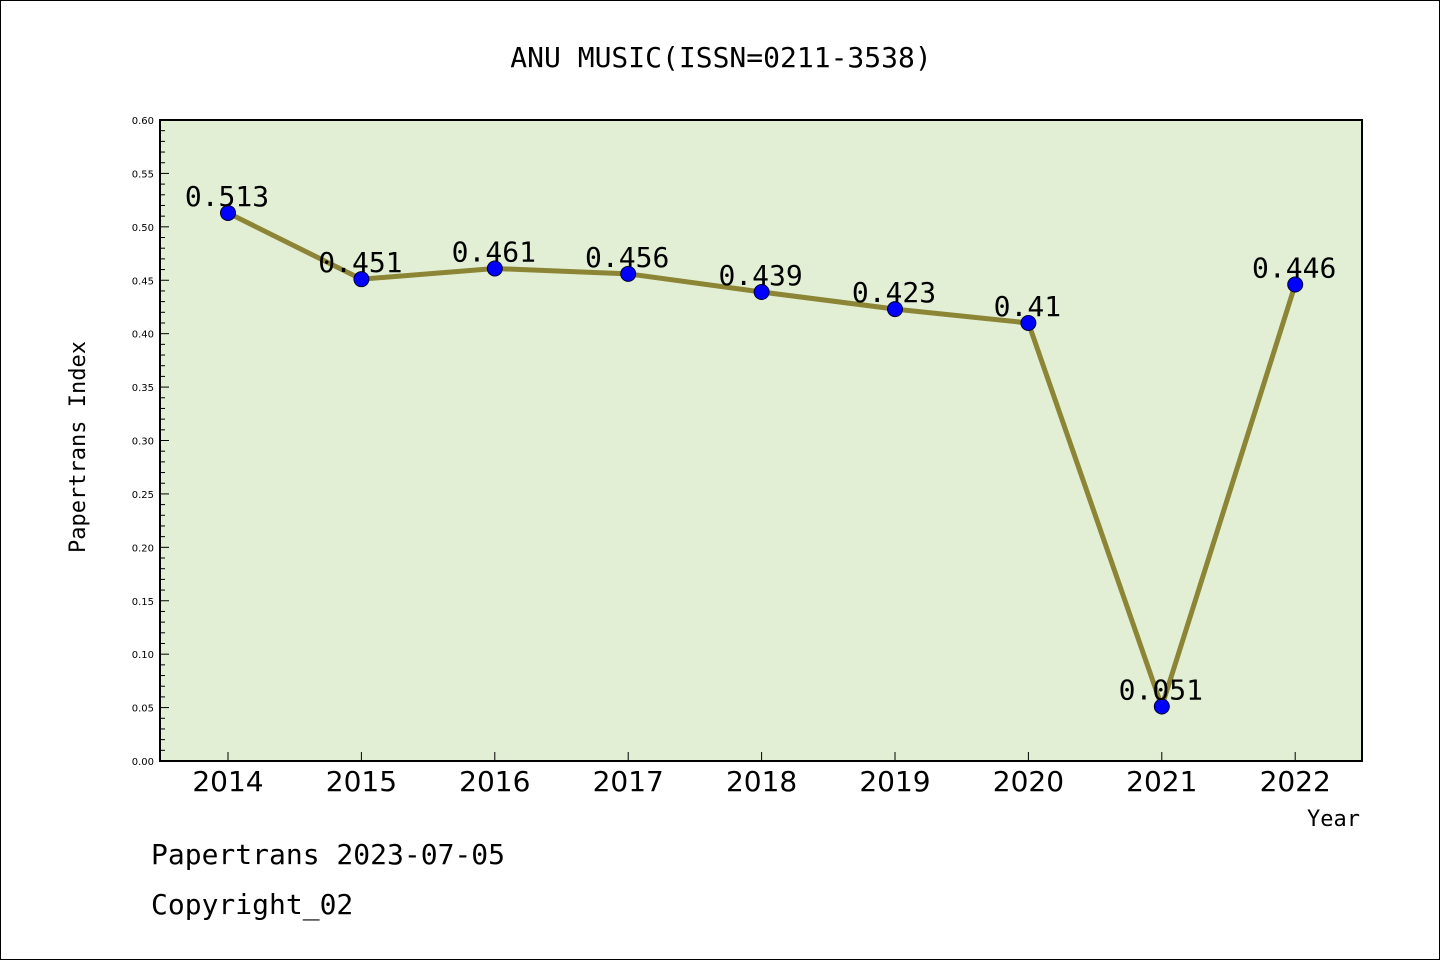  What do you see at coordinates (143, 174) in the screenshot?
I see `y-tick-label: 0.55` at bounding box center [143, 174].